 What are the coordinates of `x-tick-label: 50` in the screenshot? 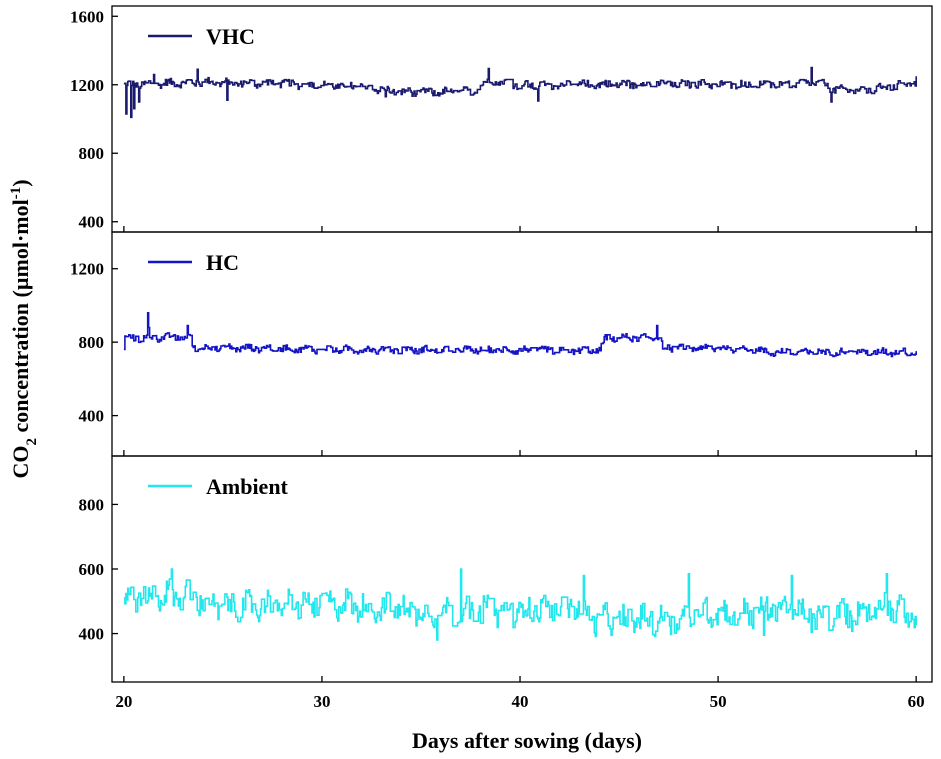 It's located at (718, 701).